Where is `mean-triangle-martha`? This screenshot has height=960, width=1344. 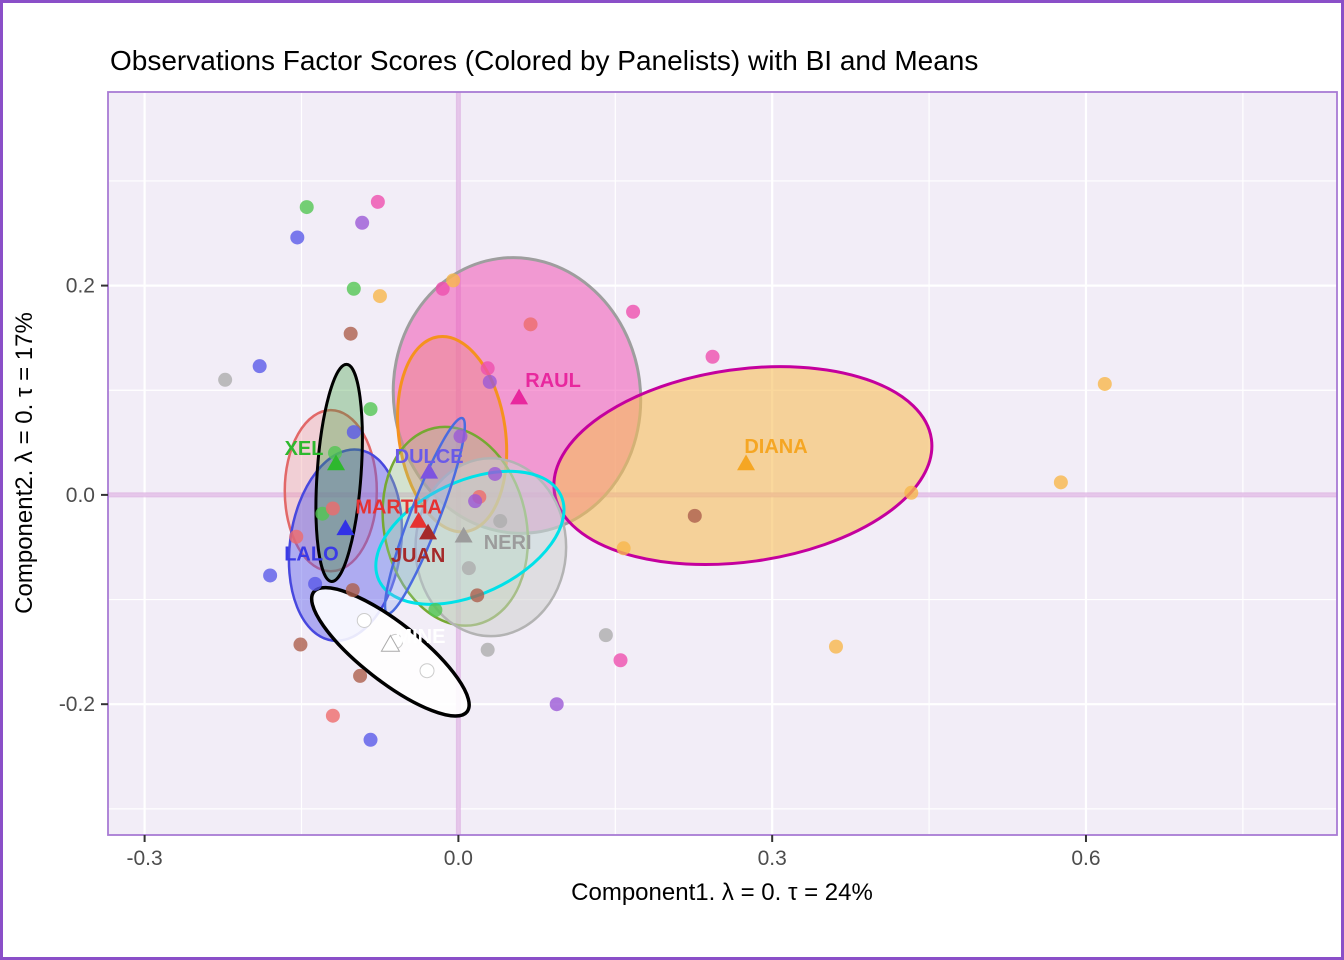
mean-triangle-martha is located at coordinates (418, 520).